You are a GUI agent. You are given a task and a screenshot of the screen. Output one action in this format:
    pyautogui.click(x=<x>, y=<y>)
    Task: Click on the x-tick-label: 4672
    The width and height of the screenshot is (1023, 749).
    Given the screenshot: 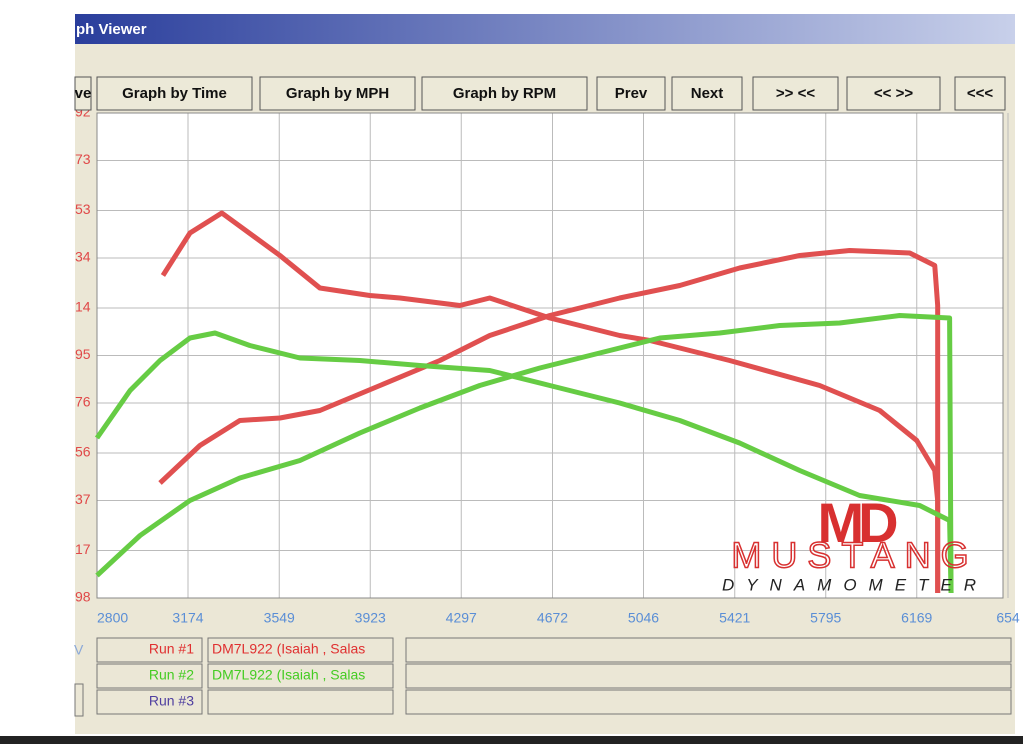 What is the action you would take?
    pyautogui.click(x=552, y=618)
    